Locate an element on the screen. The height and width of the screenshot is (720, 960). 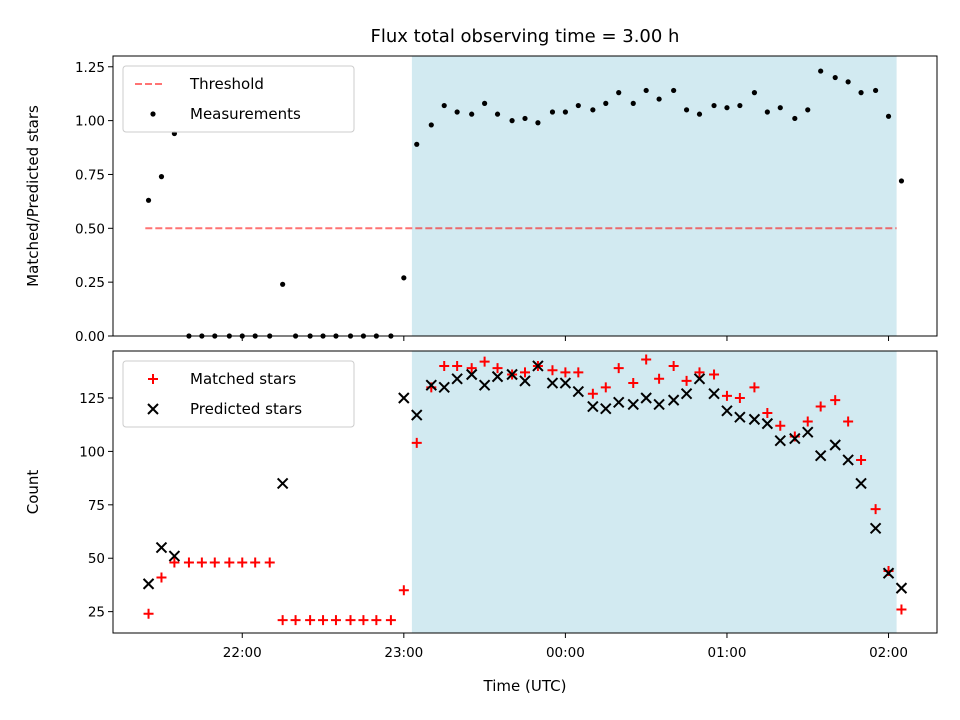
y-tick-label: 100 is located at coordinates (92, 452).